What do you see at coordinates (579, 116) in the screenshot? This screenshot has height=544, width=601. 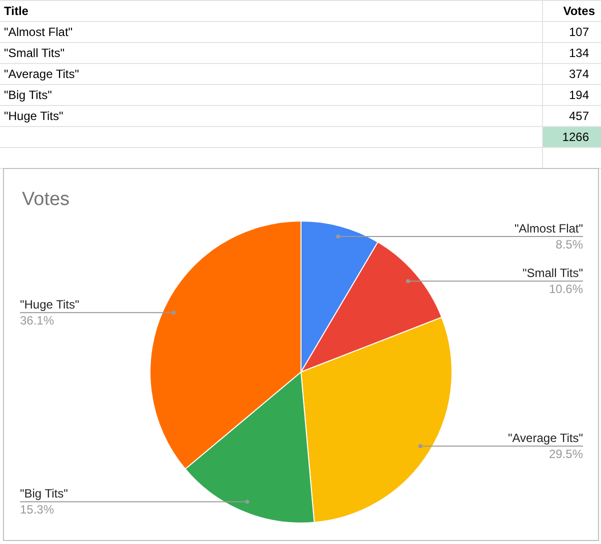 I see `data-label: 457` at bounding box center [579, 116].